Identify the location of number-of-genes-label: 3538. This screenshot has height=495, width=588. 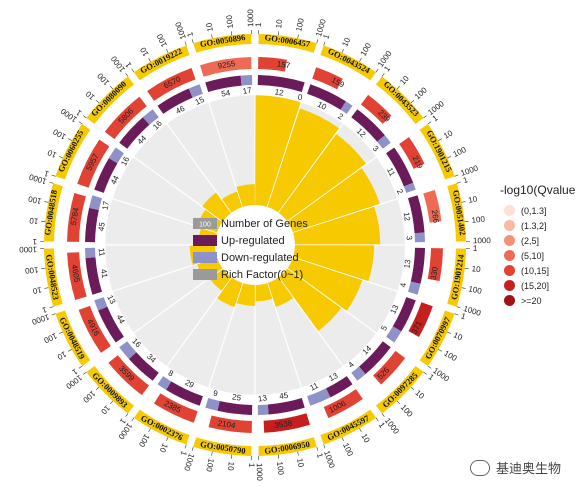
(284, 424).